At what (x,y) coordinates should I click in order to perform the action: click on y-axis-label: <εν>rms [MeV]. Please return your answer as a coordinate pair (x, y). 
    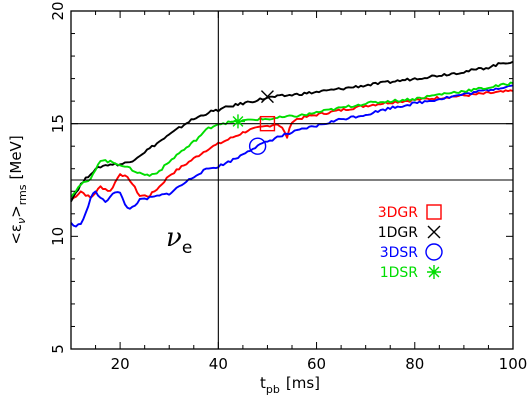
    Looking at the image, I should click on (18, 189).